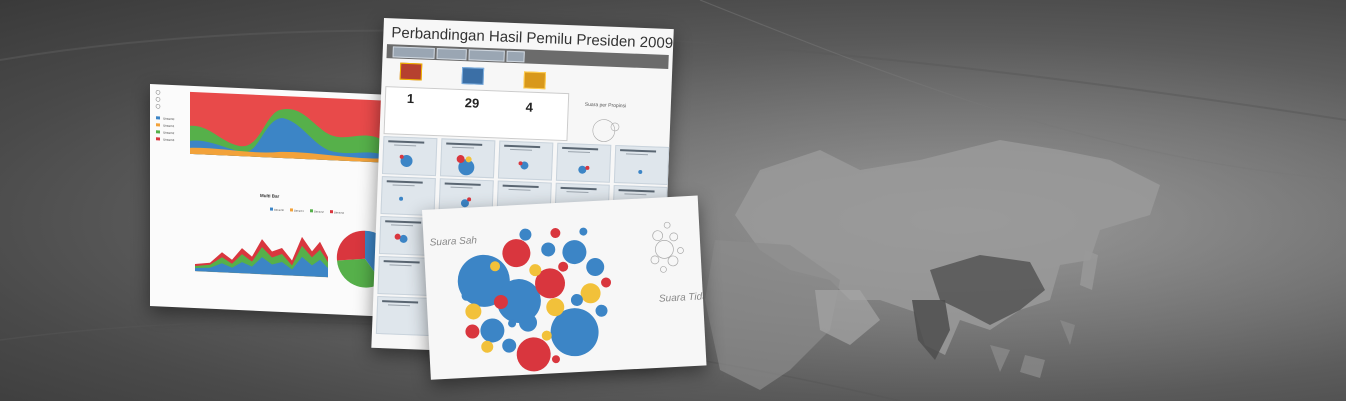 This screenshot has width=1346, height=401. I want to click on top-legend-label-3: Stream3, so click(169, 140).